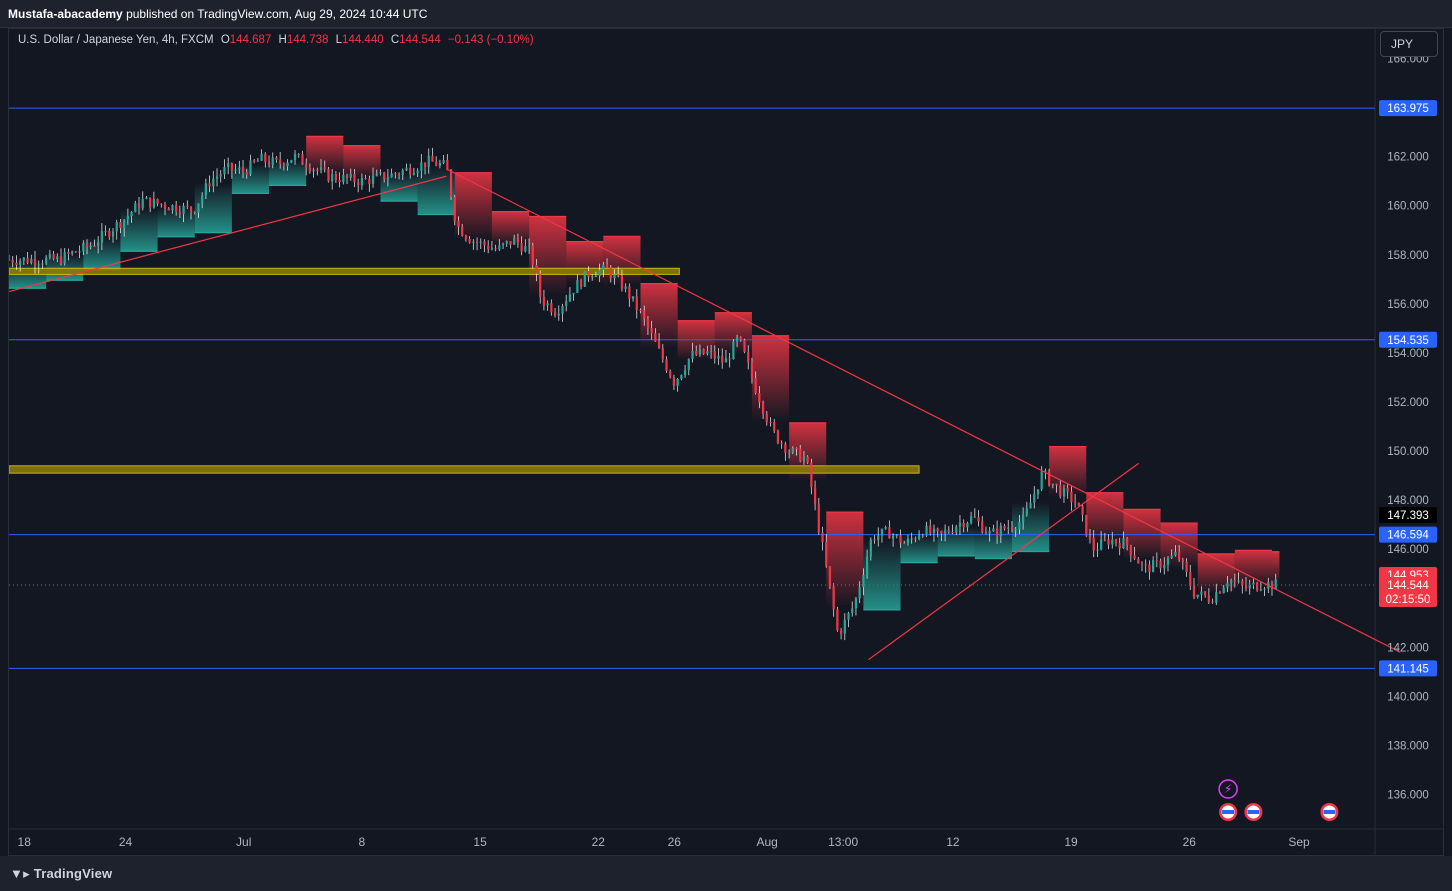  Describe the element at coordinates (339, 40) in the screenshot. I see `low-label: L` at that location.